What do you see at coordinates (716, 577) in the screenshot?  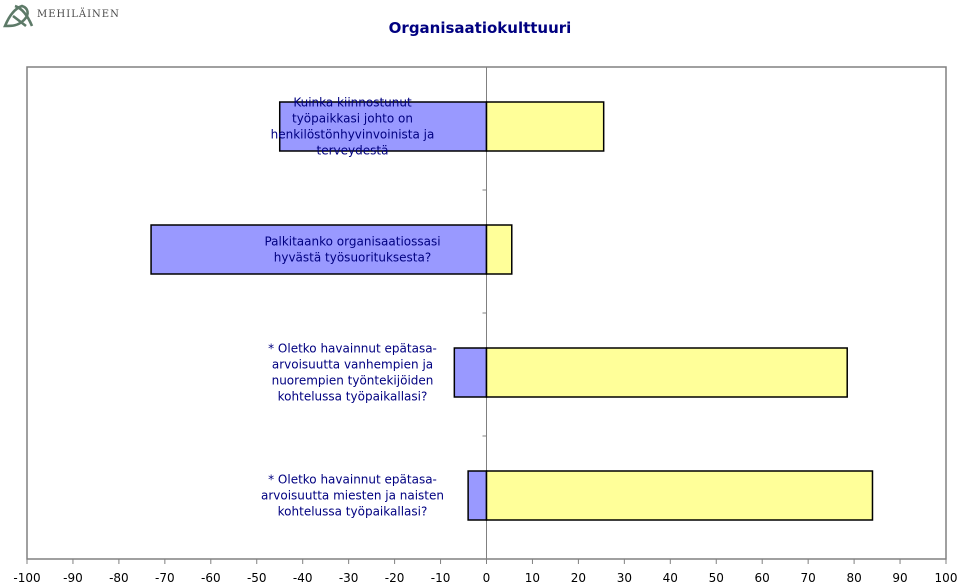 I see `x-tick-label: 50` at bounding box center [716, 577].